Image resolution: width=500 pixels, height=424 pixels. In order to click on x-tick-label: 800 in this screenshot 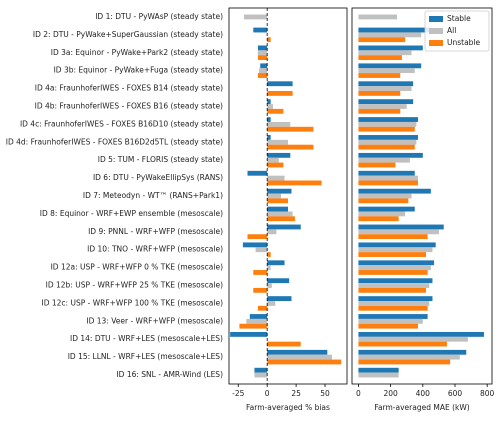, I will do `click(487, 393)`.